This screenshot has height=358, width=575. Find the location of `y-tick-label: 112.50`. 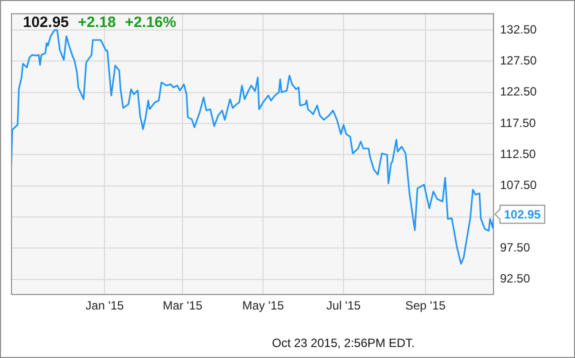

y-tick-label: 112.50 is located at coordinates (518, 154).